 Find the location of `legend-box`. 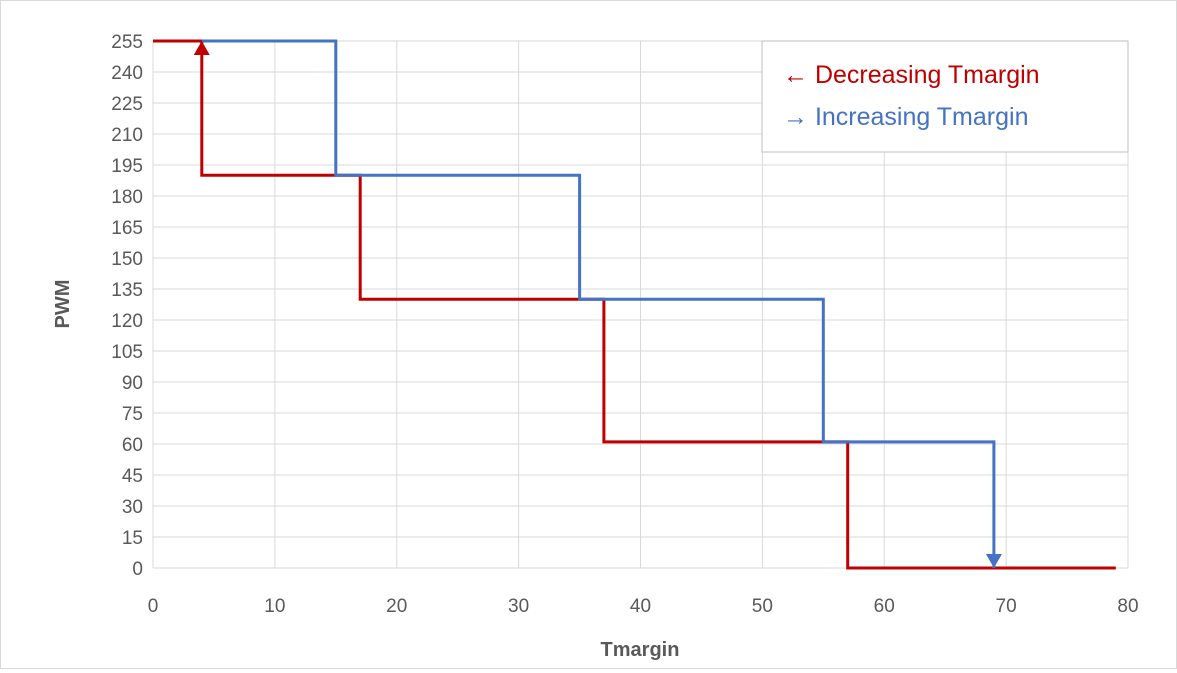

legend-box is located at coordinates (945, 96).